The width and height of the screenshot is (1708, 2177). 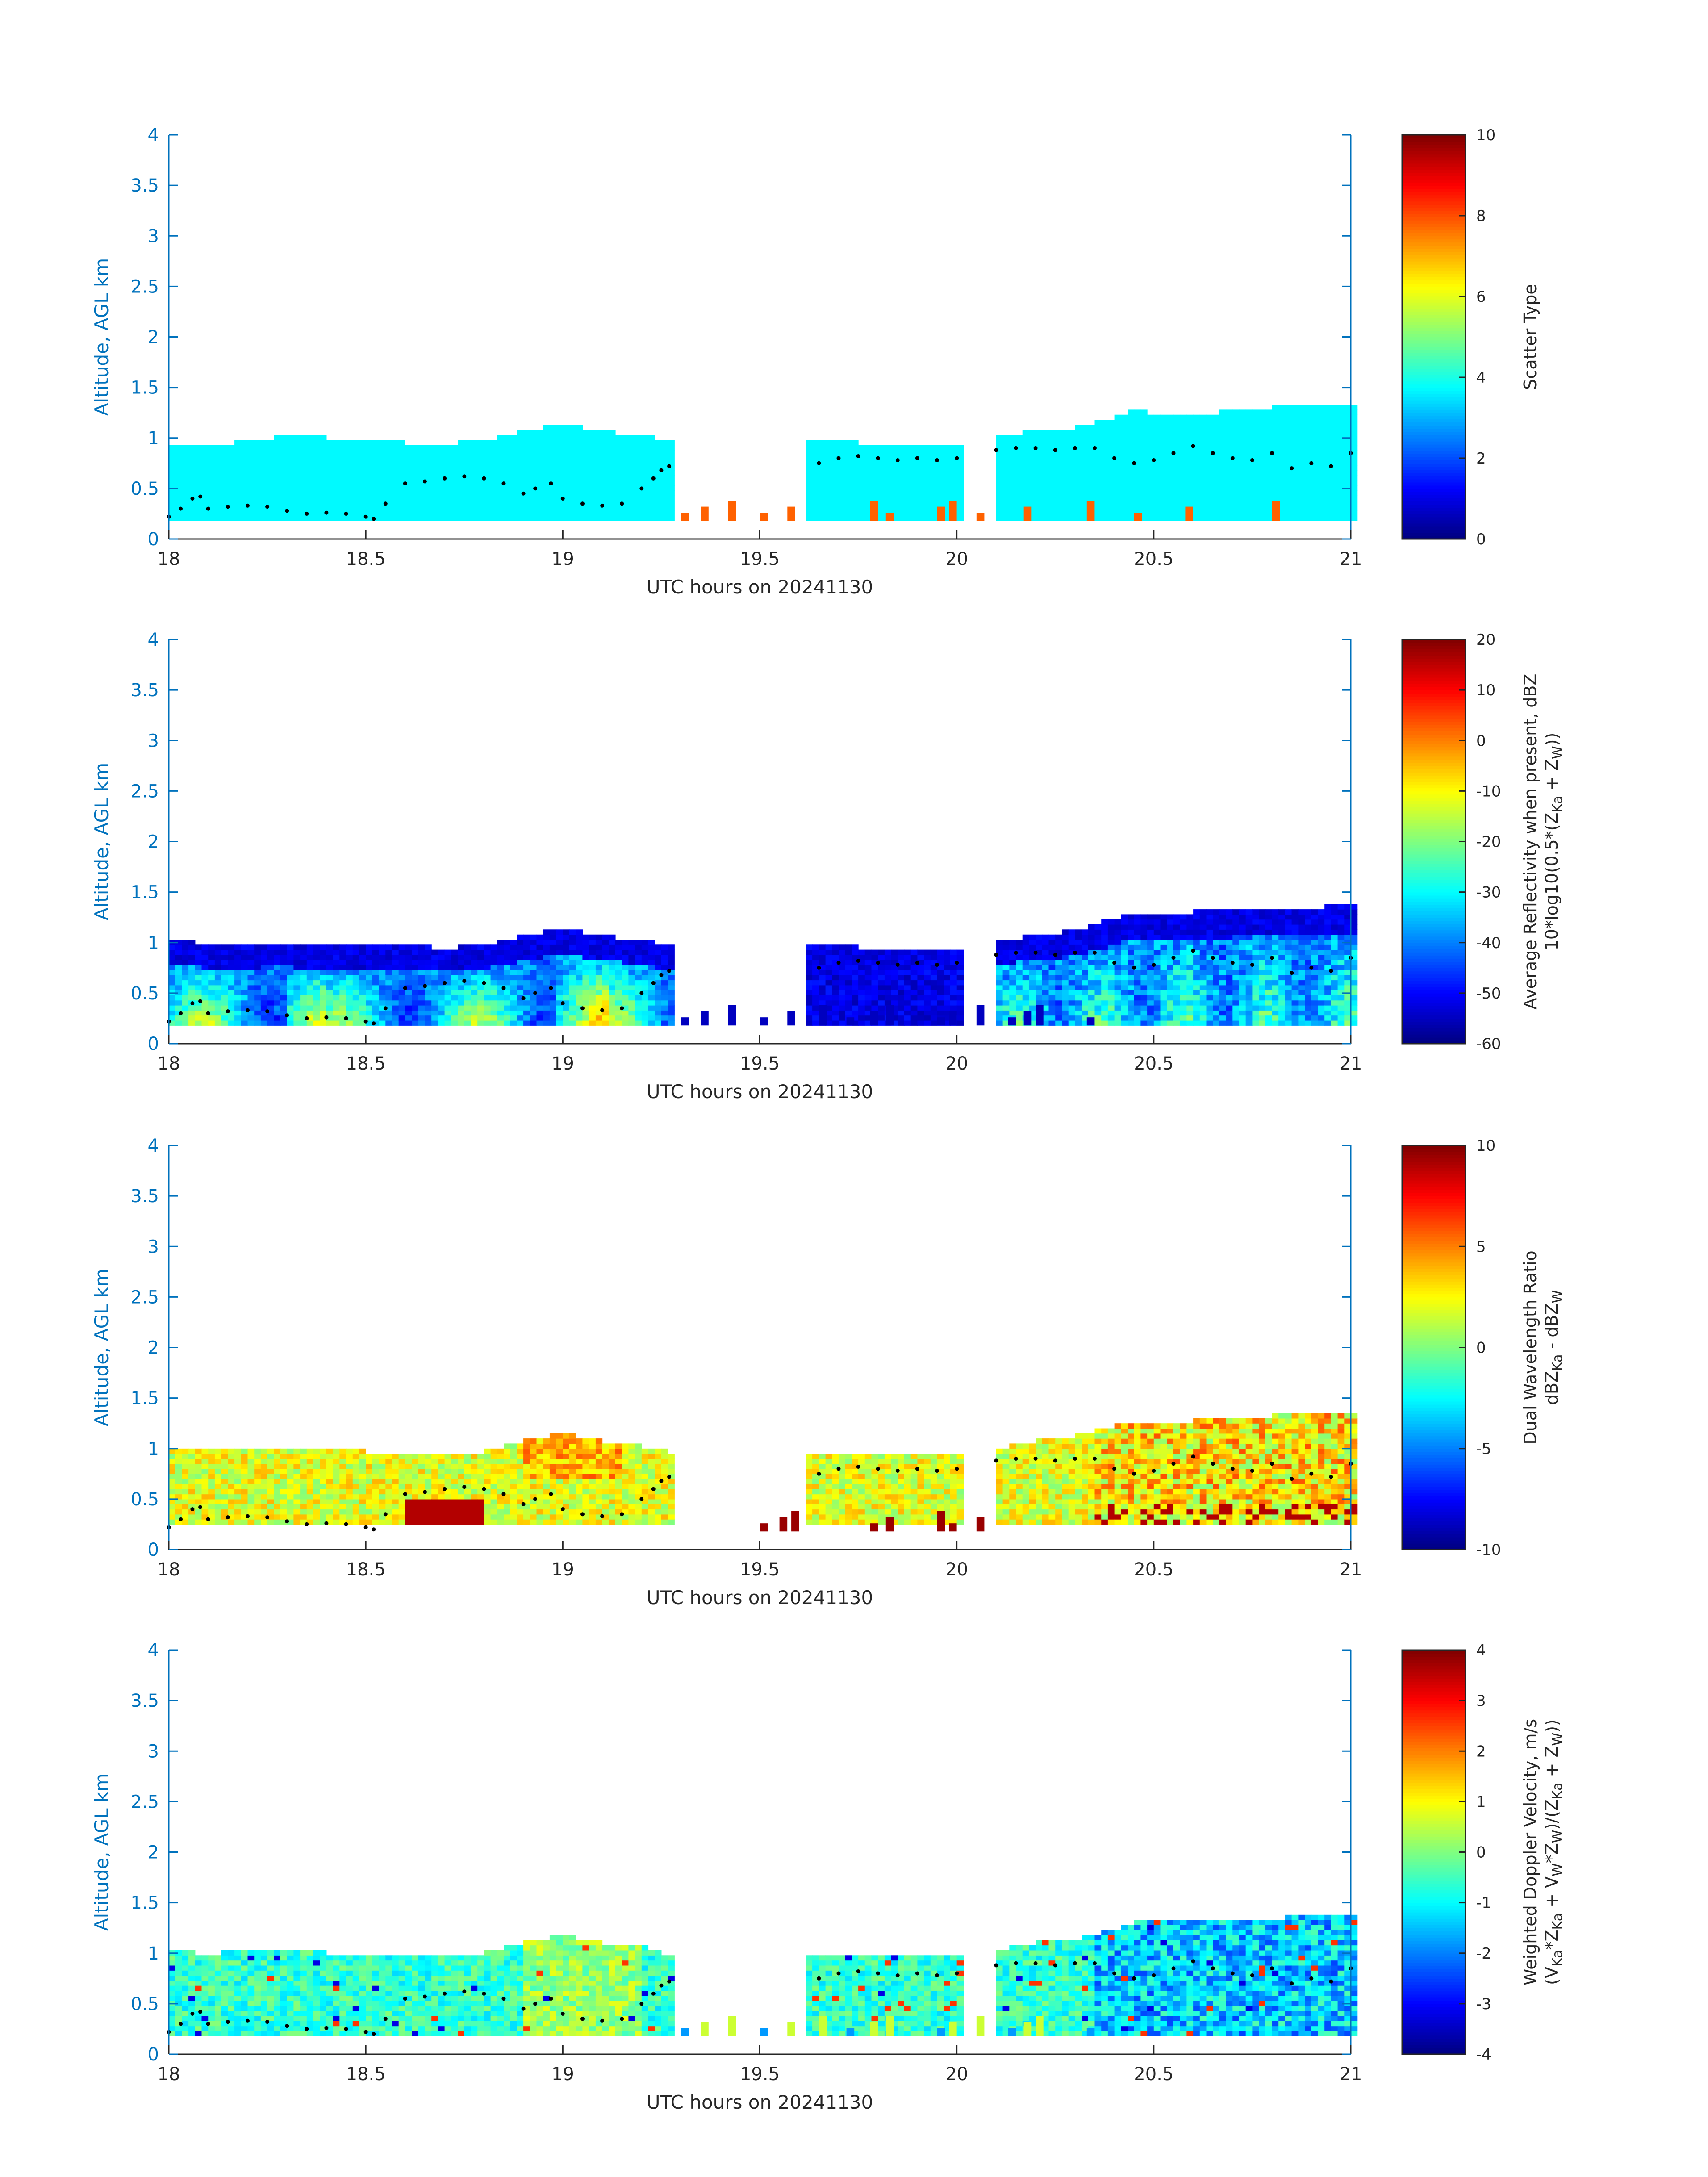 I want to click on colorbar-swatch, so click(x=1434, y=171).